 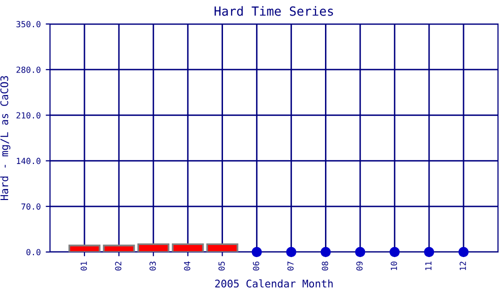 What do you see at coordinates (28, 69) in the screenshot?
I see `y-tick-label: 280.0` at bounding box center [28, 69].